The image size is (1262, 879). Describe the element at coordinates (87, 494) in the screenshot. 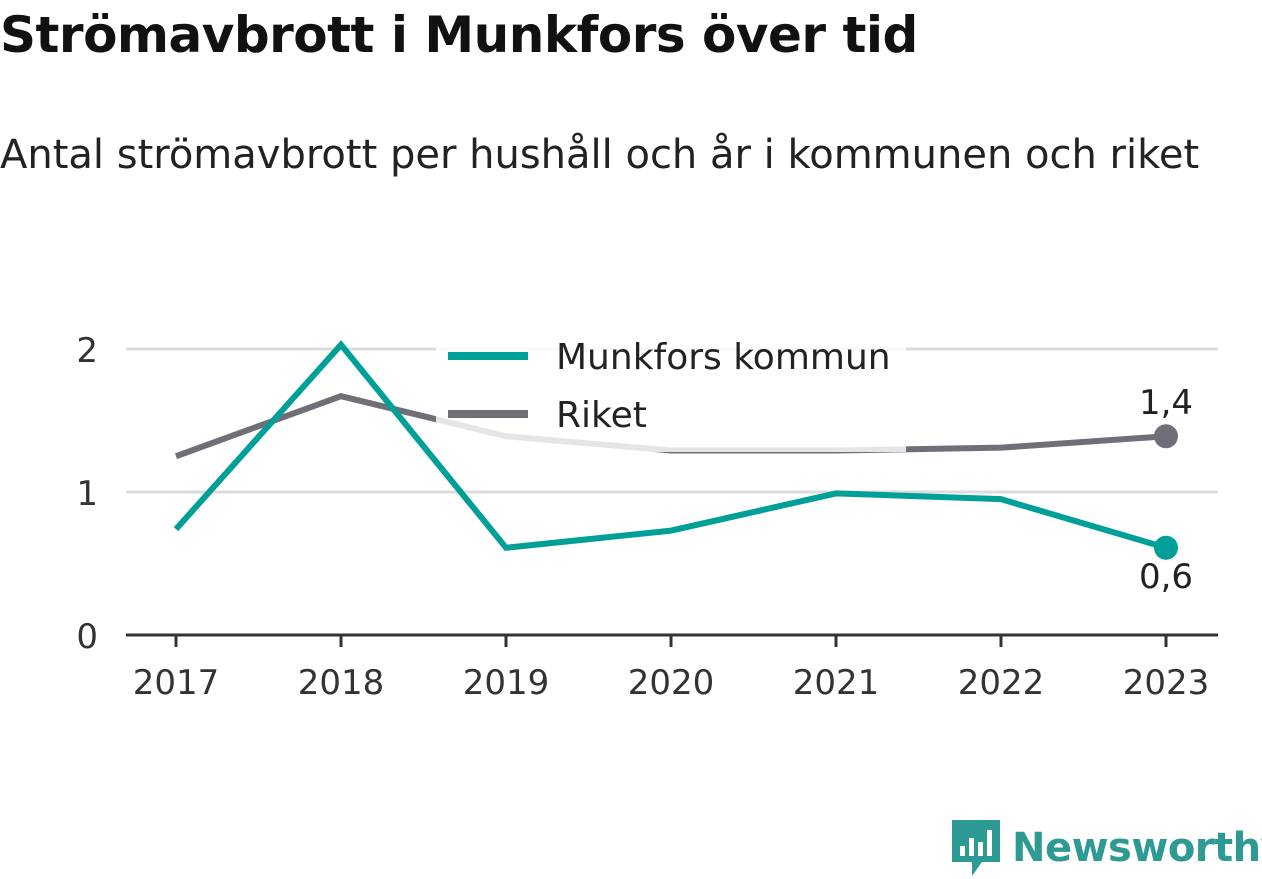

I see `y-tick-label: 1` at that location.